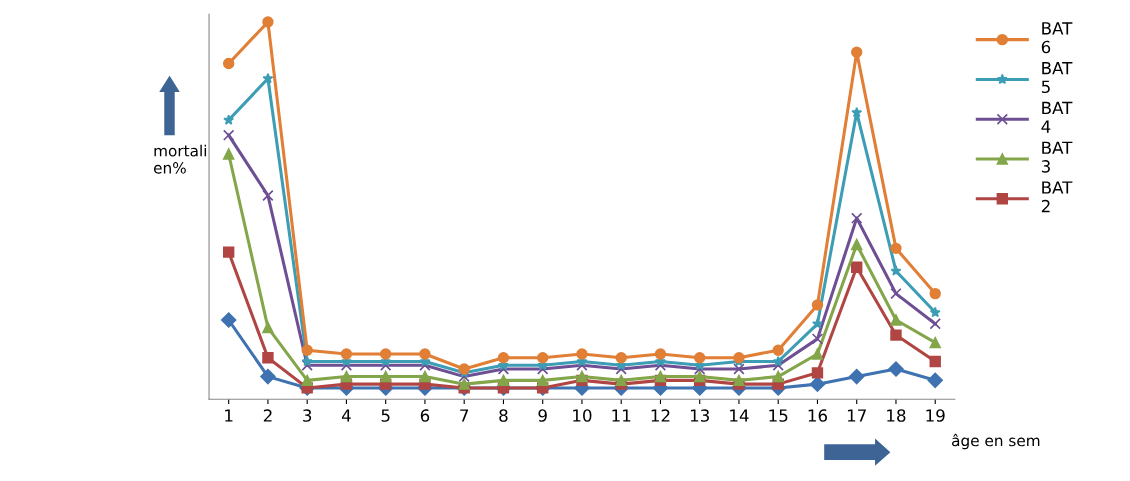  I want to click on legend-label: BAT 2, so click(1057, 197).